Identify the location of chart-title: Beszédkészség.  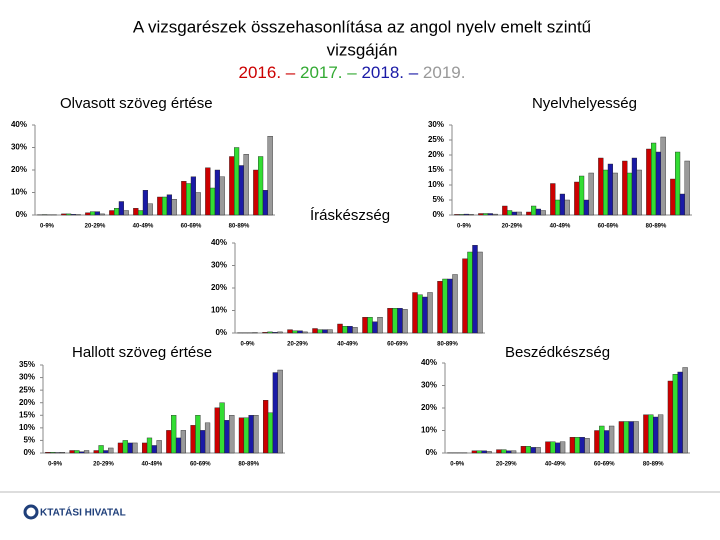
(557, 352).